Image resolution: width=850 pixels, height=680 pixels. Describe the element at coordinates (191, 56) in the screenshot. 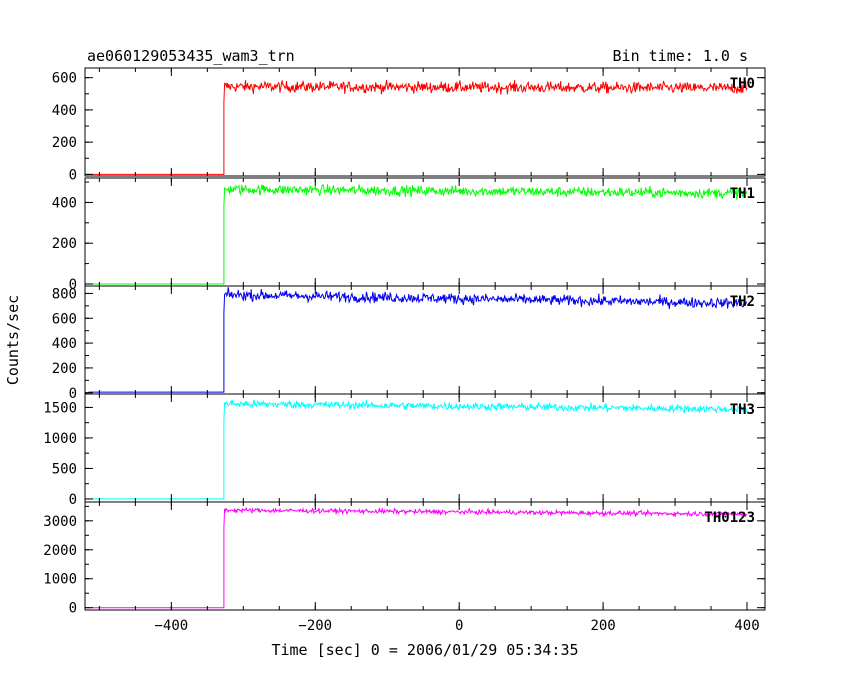

I see `chart-title: ae060129053435_wam3_trn` at that location.